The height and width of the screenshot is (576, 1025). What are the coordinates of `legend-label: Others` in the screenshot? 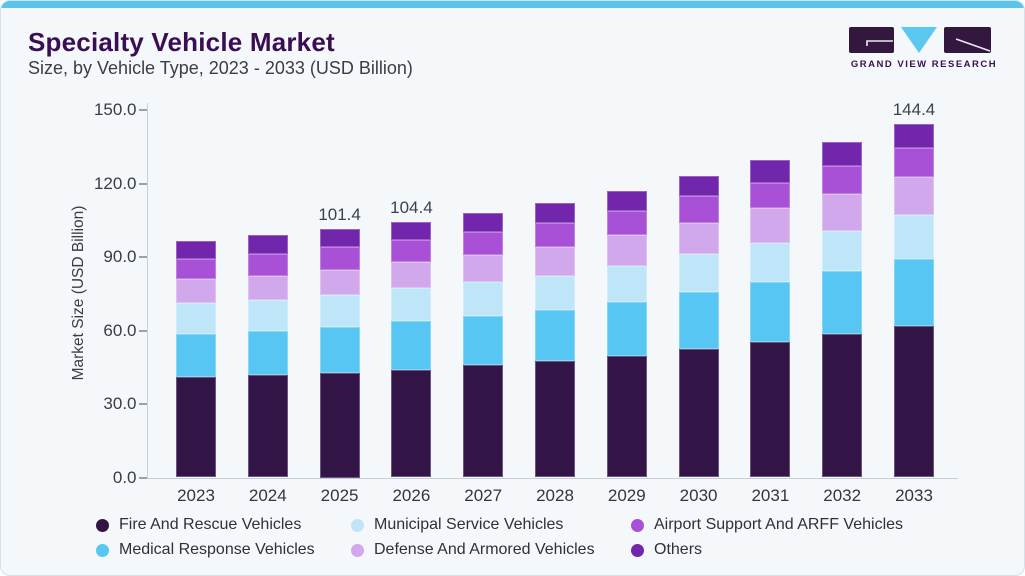 It's located at (678, 549).